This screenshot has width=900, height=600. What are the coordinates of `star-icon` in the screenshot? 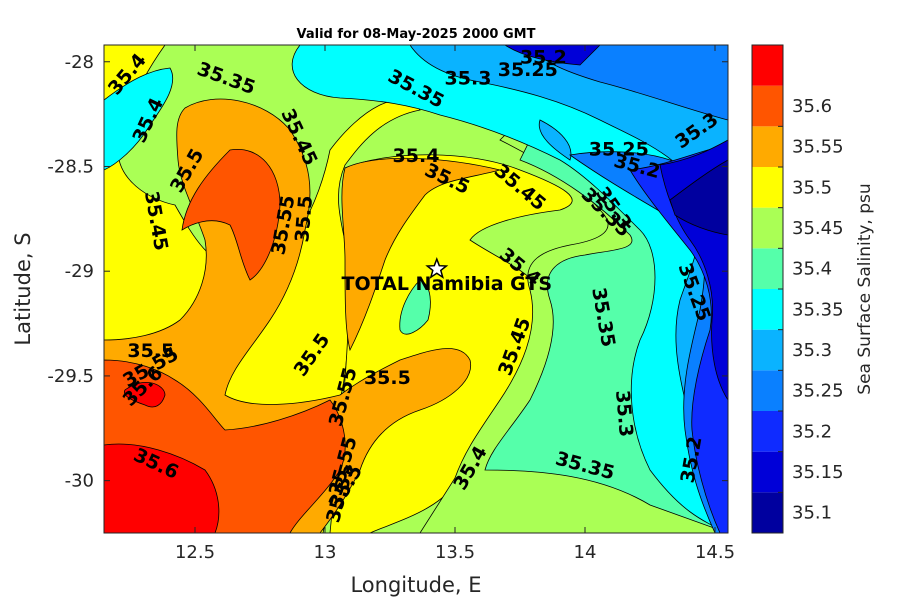 It's located at (437, 267).